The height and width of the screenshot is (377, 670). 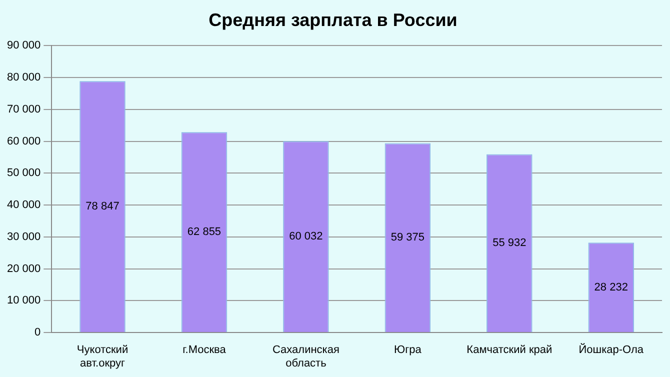 What do you see at coordinates (306, 357) in the screenshot?
I see `x-tick-label: Сахалинская область` at bounding box center [306, 357].